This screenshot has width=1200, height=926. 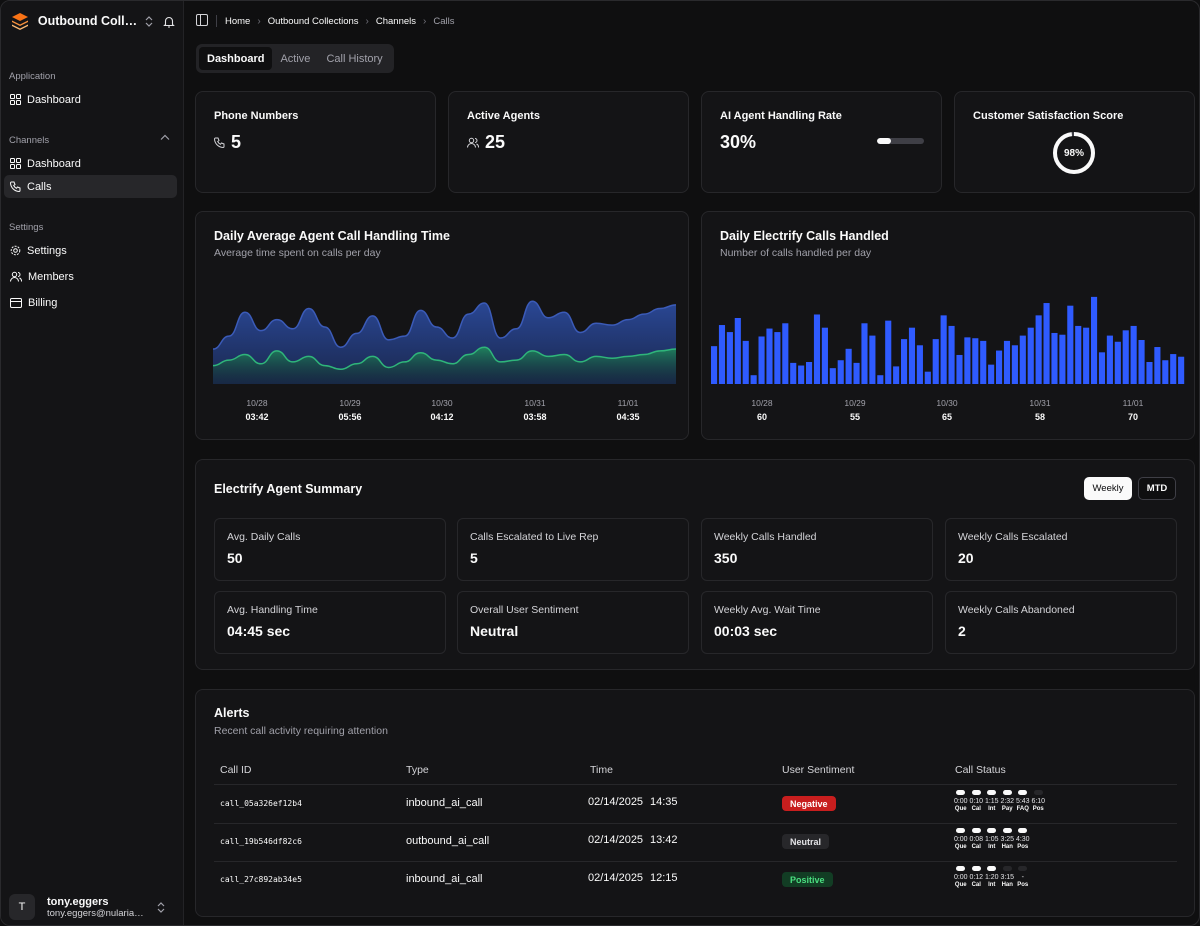 What do you see at coordinates (1039, 417) in the screenshot?
I see `x-tick-value: 58` at bounding box center [1039, 417].